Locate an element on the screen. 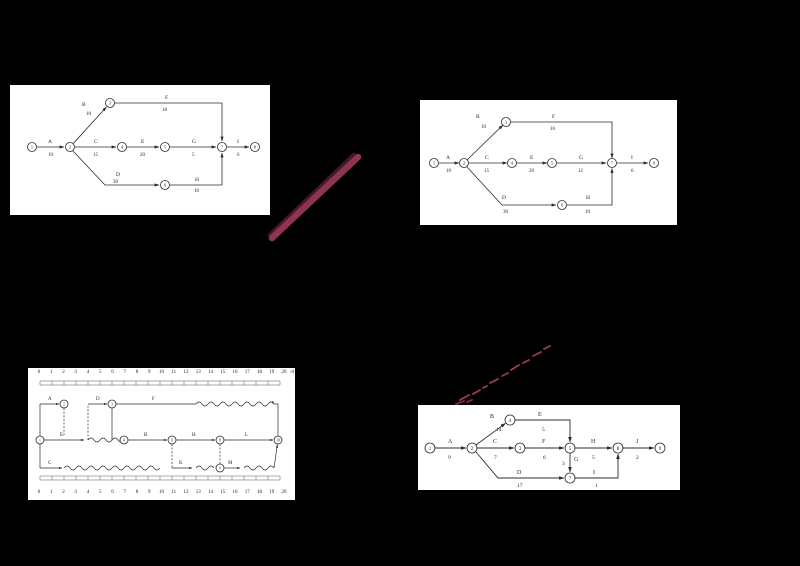 This screenshot has height=566, width=800. network-nodes: 1 2 3 4 5 6 7 8 is located at coordinates (544, 163).